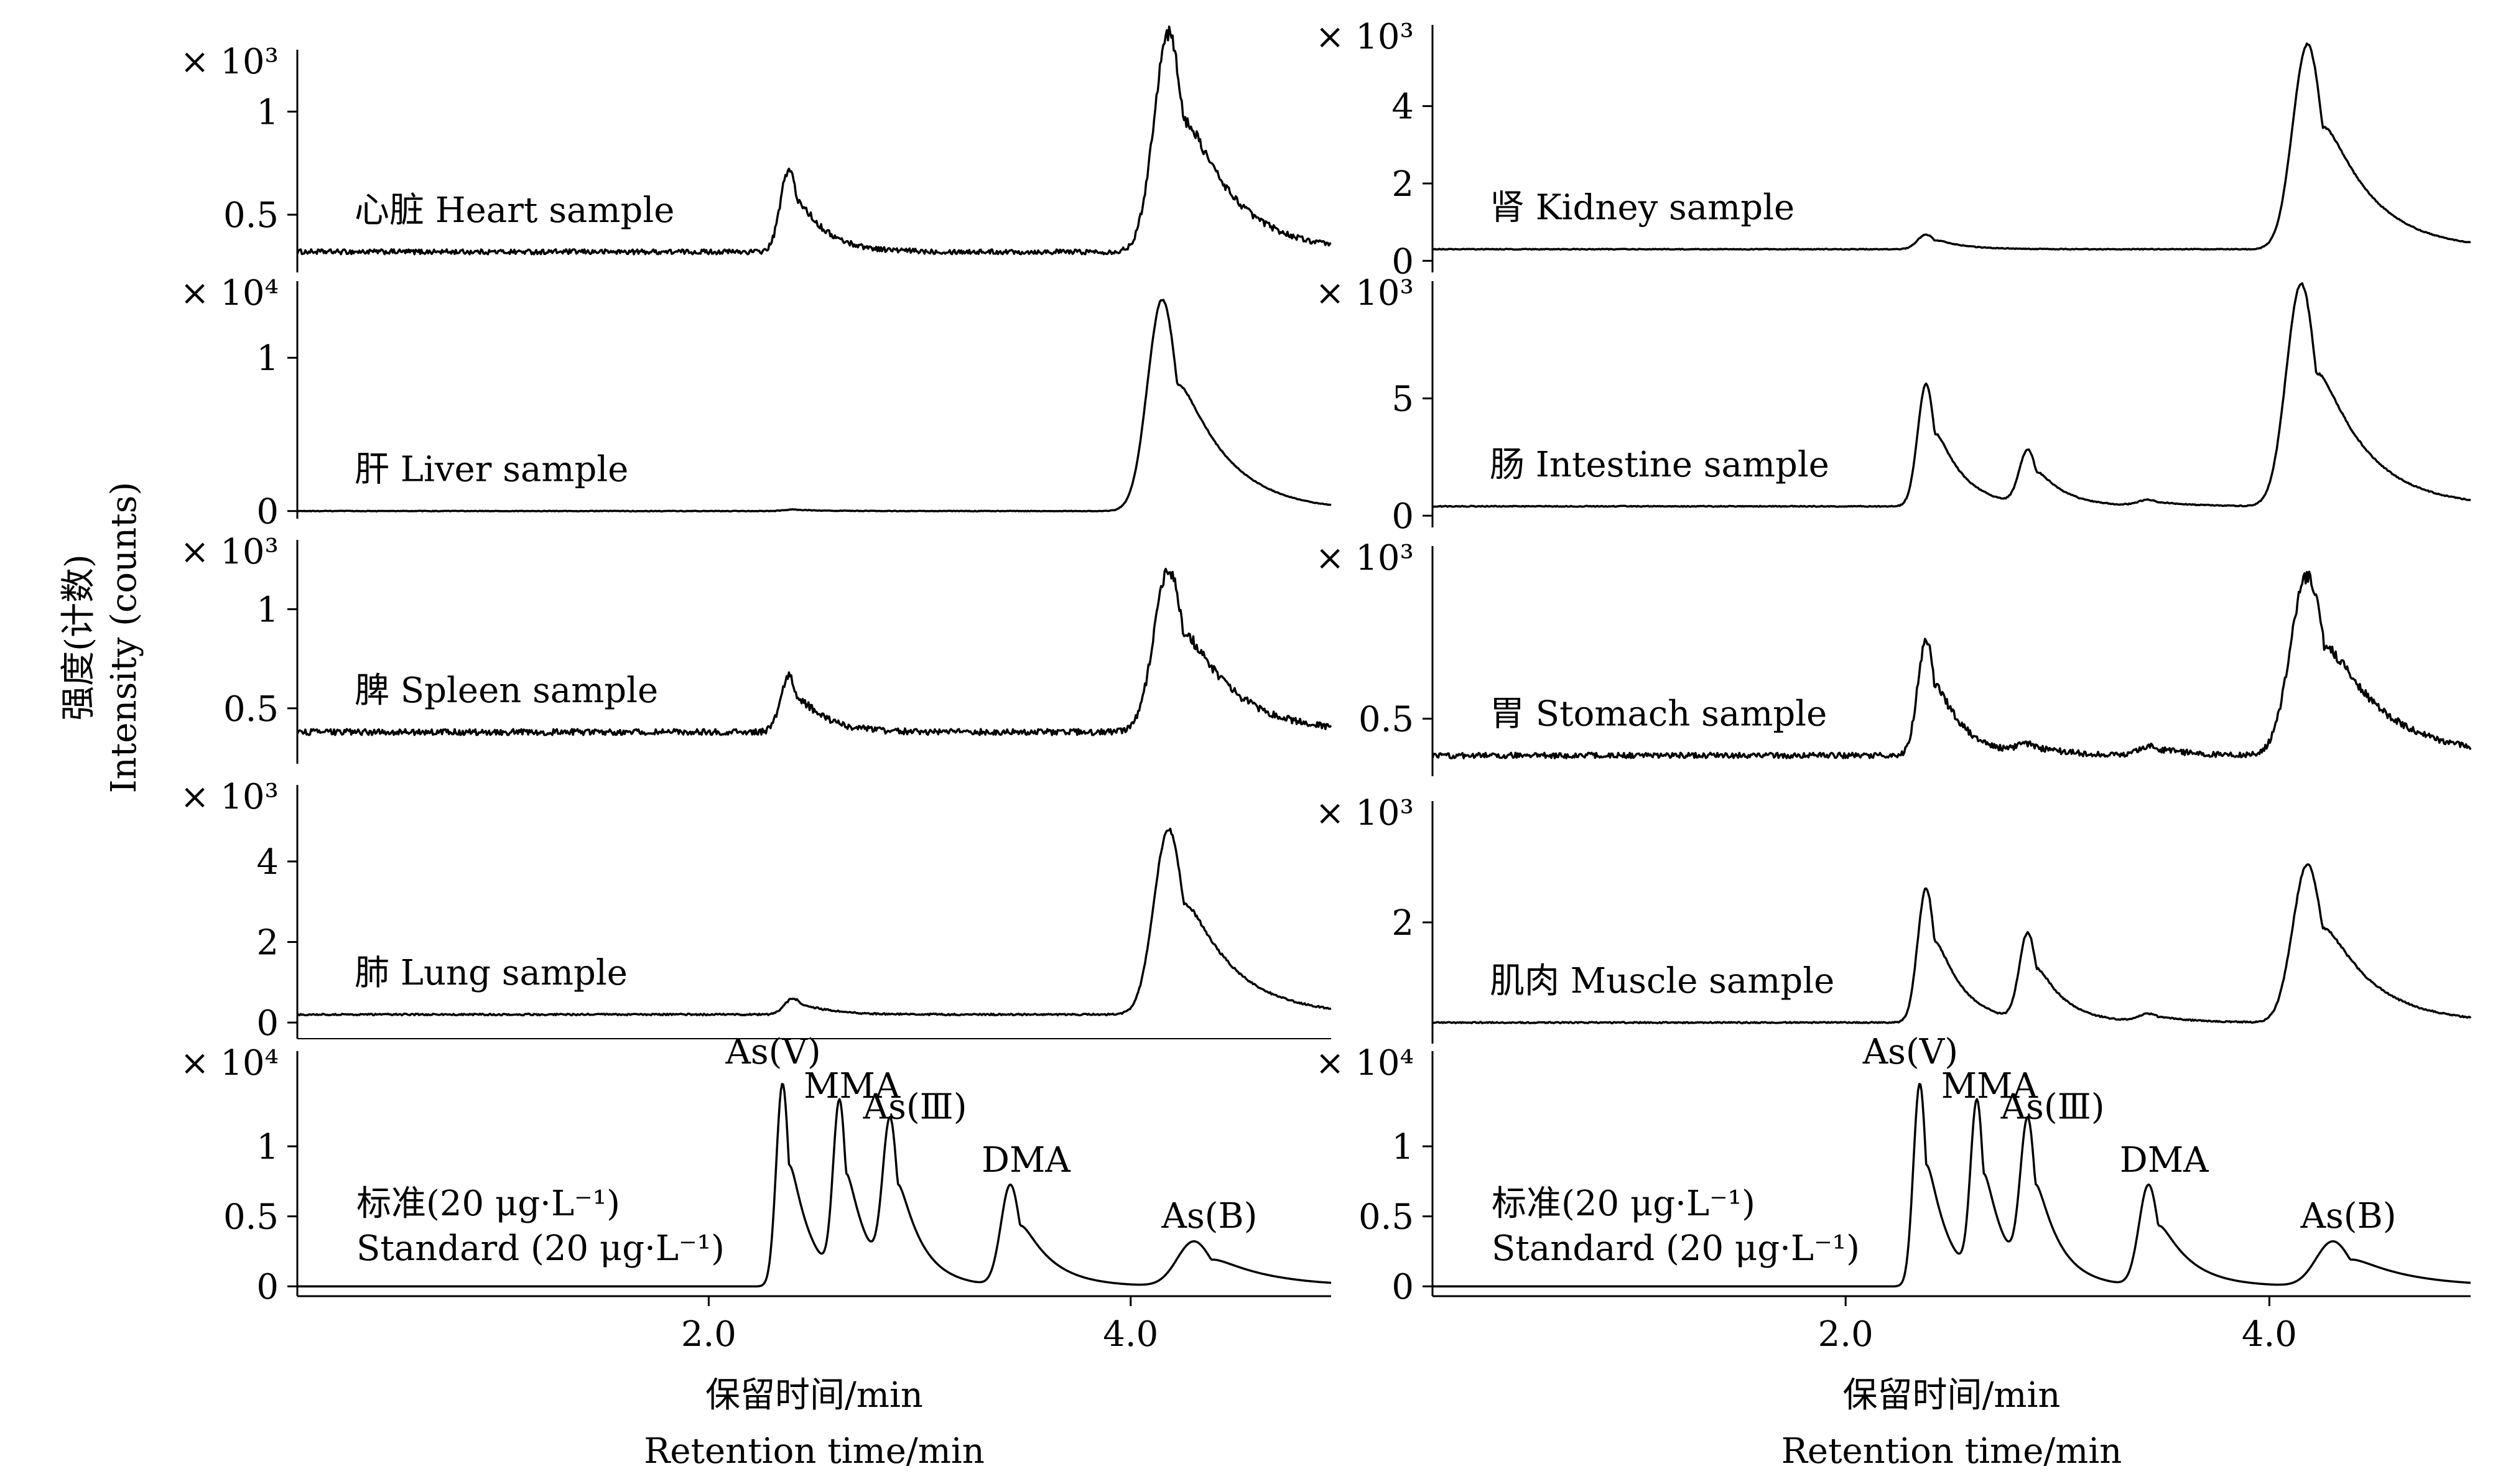 The width and height of the screenshot is (2498, 1484). Describe the element at coordinates (1662, 981) in the screenshot. I see `sample-label: 肌肉 Muscle sample` at that location.